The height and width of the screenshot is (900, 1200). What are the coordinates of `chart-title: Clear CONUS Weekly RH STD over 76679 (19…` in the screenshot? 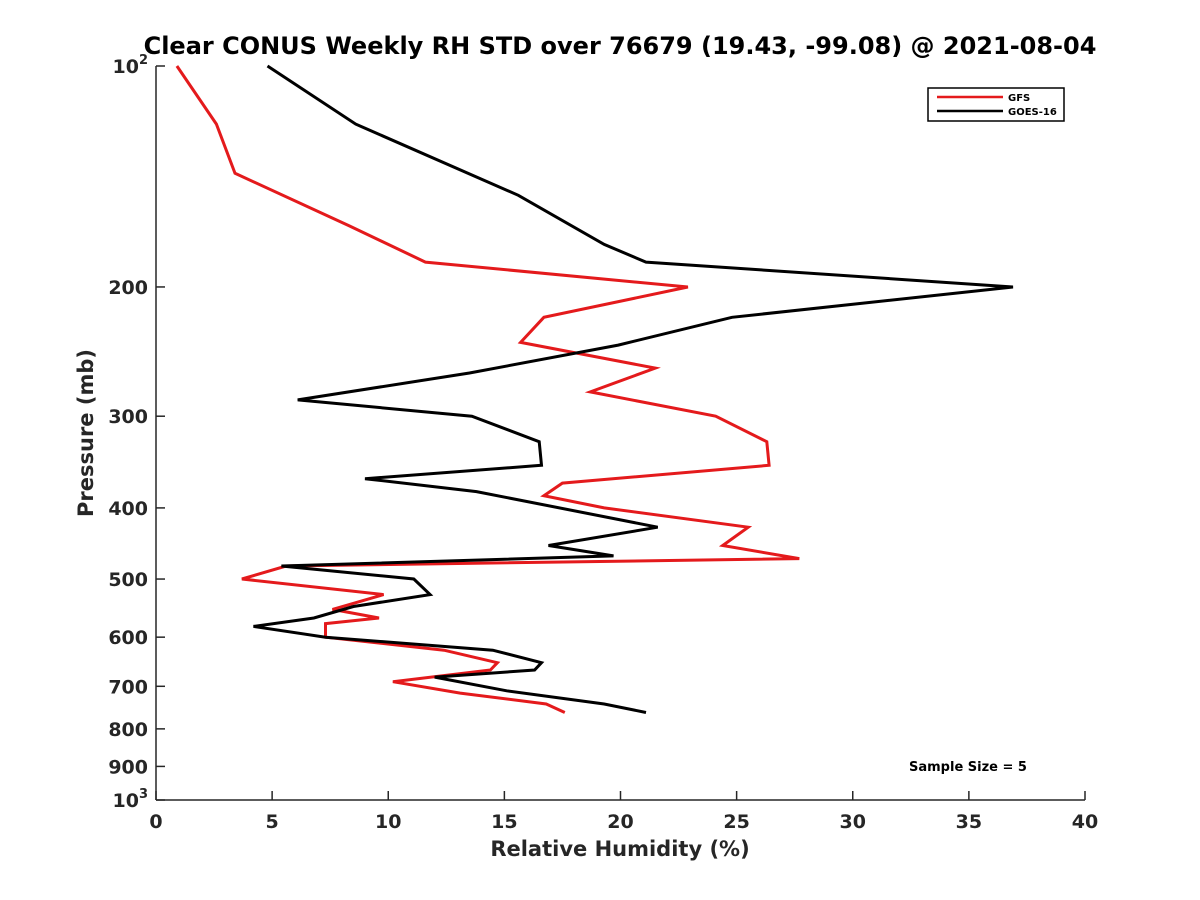 It's located at (620, 46).